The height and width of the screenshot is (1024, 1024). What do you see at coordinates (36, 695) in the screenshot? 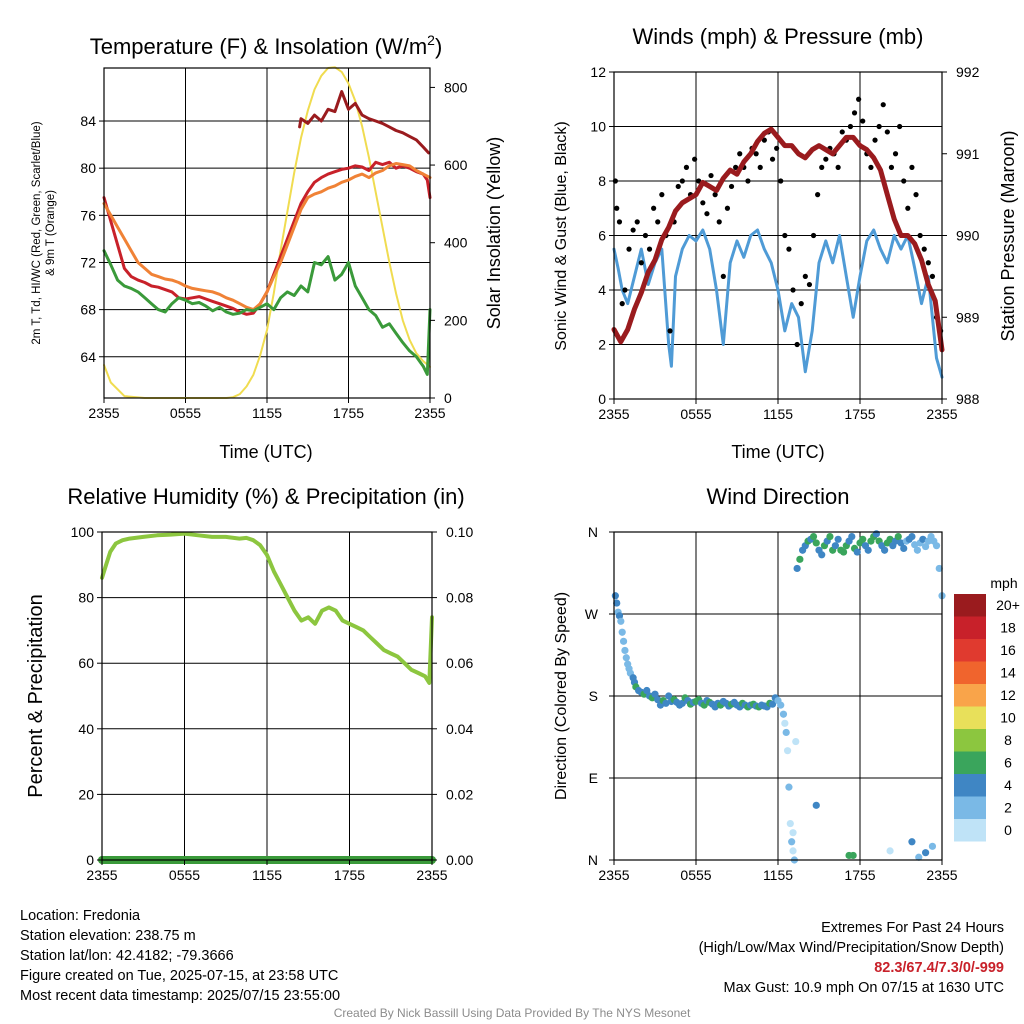
I see `humidity-ylabel: Percent & Precipitation` at bounding box center [36, 695].